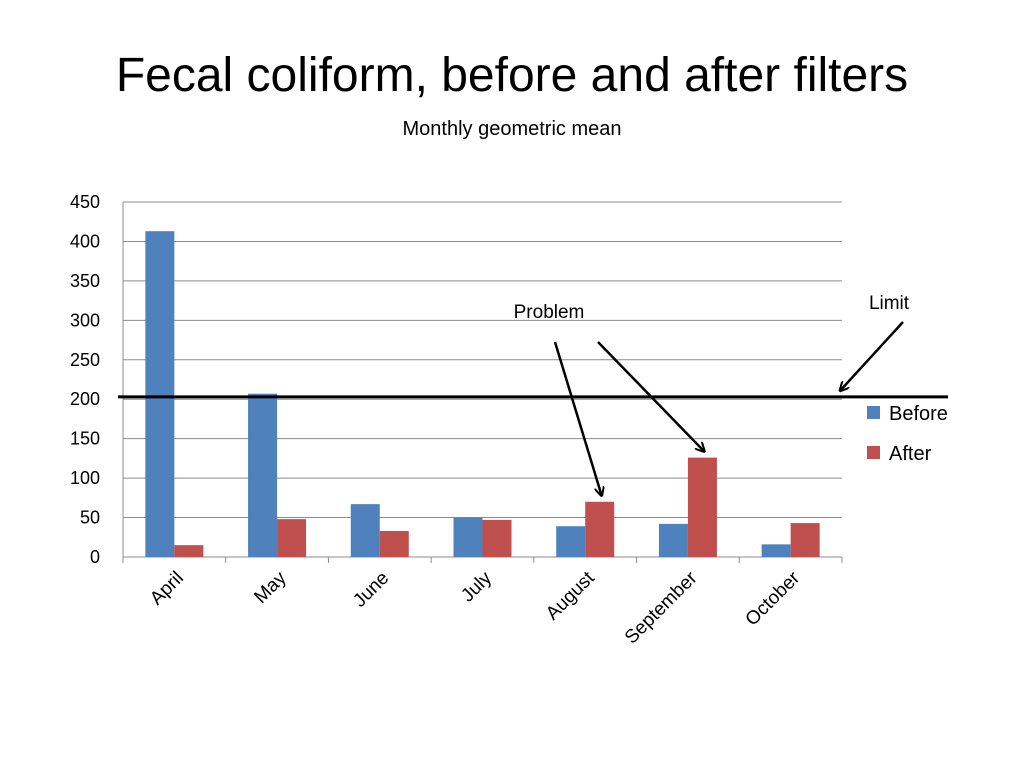 This screenshot has width=1024, height=768. What do you see at coordinates (889, 303) in the screenshot?
I see `annotation-limit-label: Limit` at bounding box center [889, 303].